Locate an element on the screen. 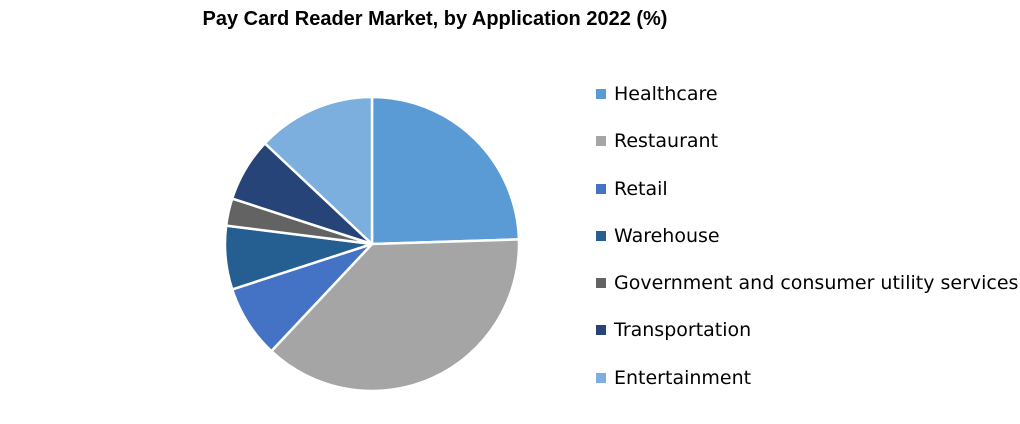 The image size is (1020, 424). legend-label: Warehouse is located at coordinates (667, 235).